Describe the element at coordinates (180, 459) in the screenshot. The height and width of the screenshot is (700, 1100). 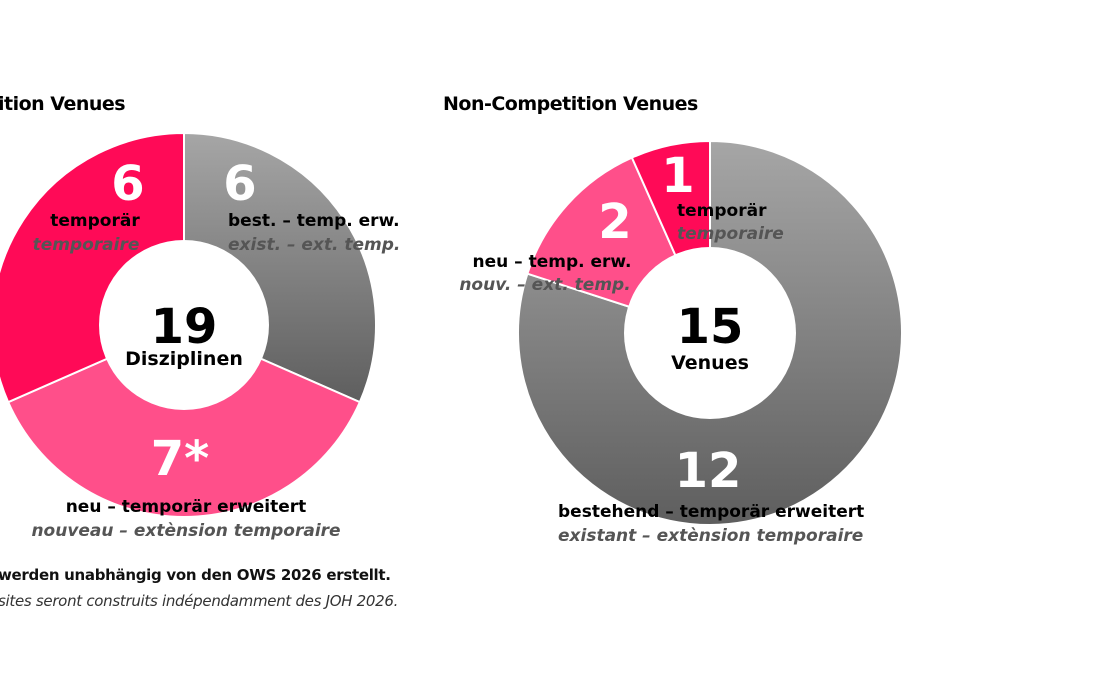
I see `slice-value-0-1: 7*` at that location.